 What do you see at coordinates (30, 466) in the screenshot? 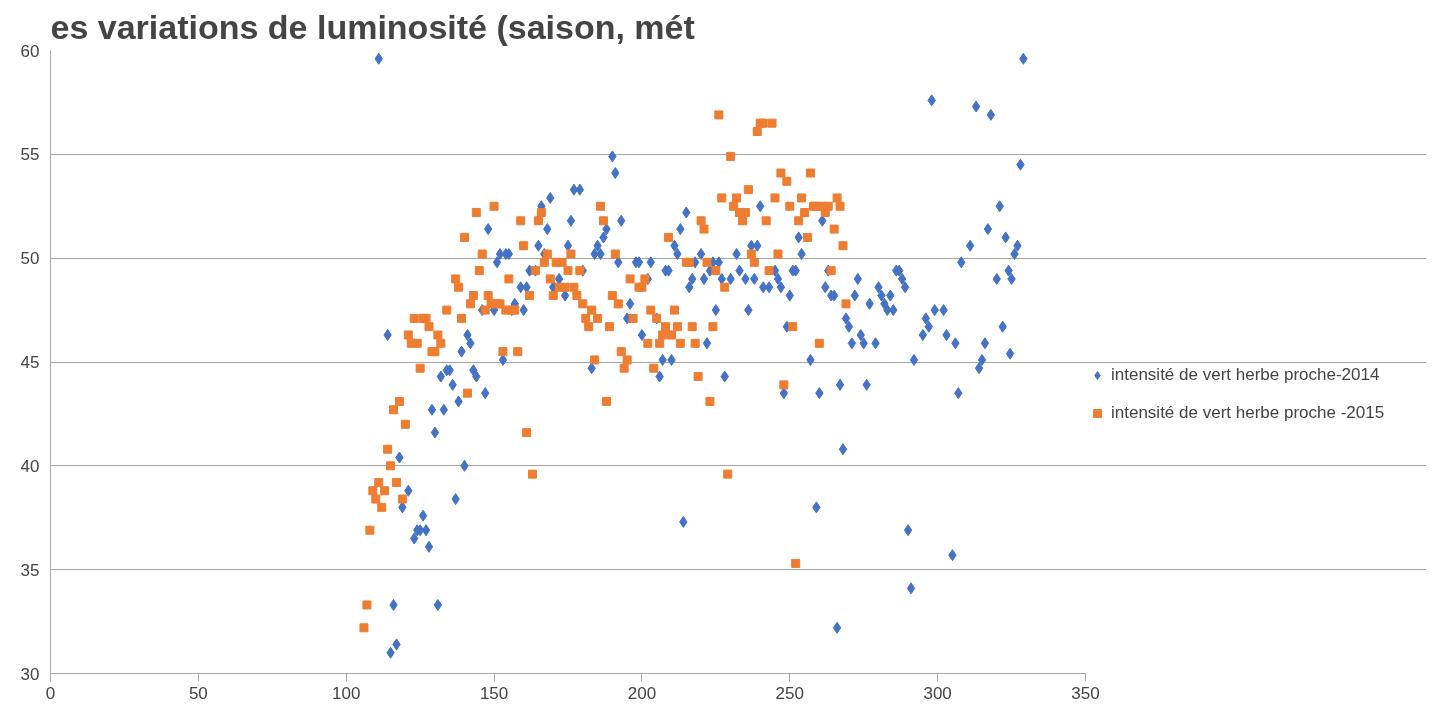
I see `y-tick-label: 40` at bounding box center [30, 466].